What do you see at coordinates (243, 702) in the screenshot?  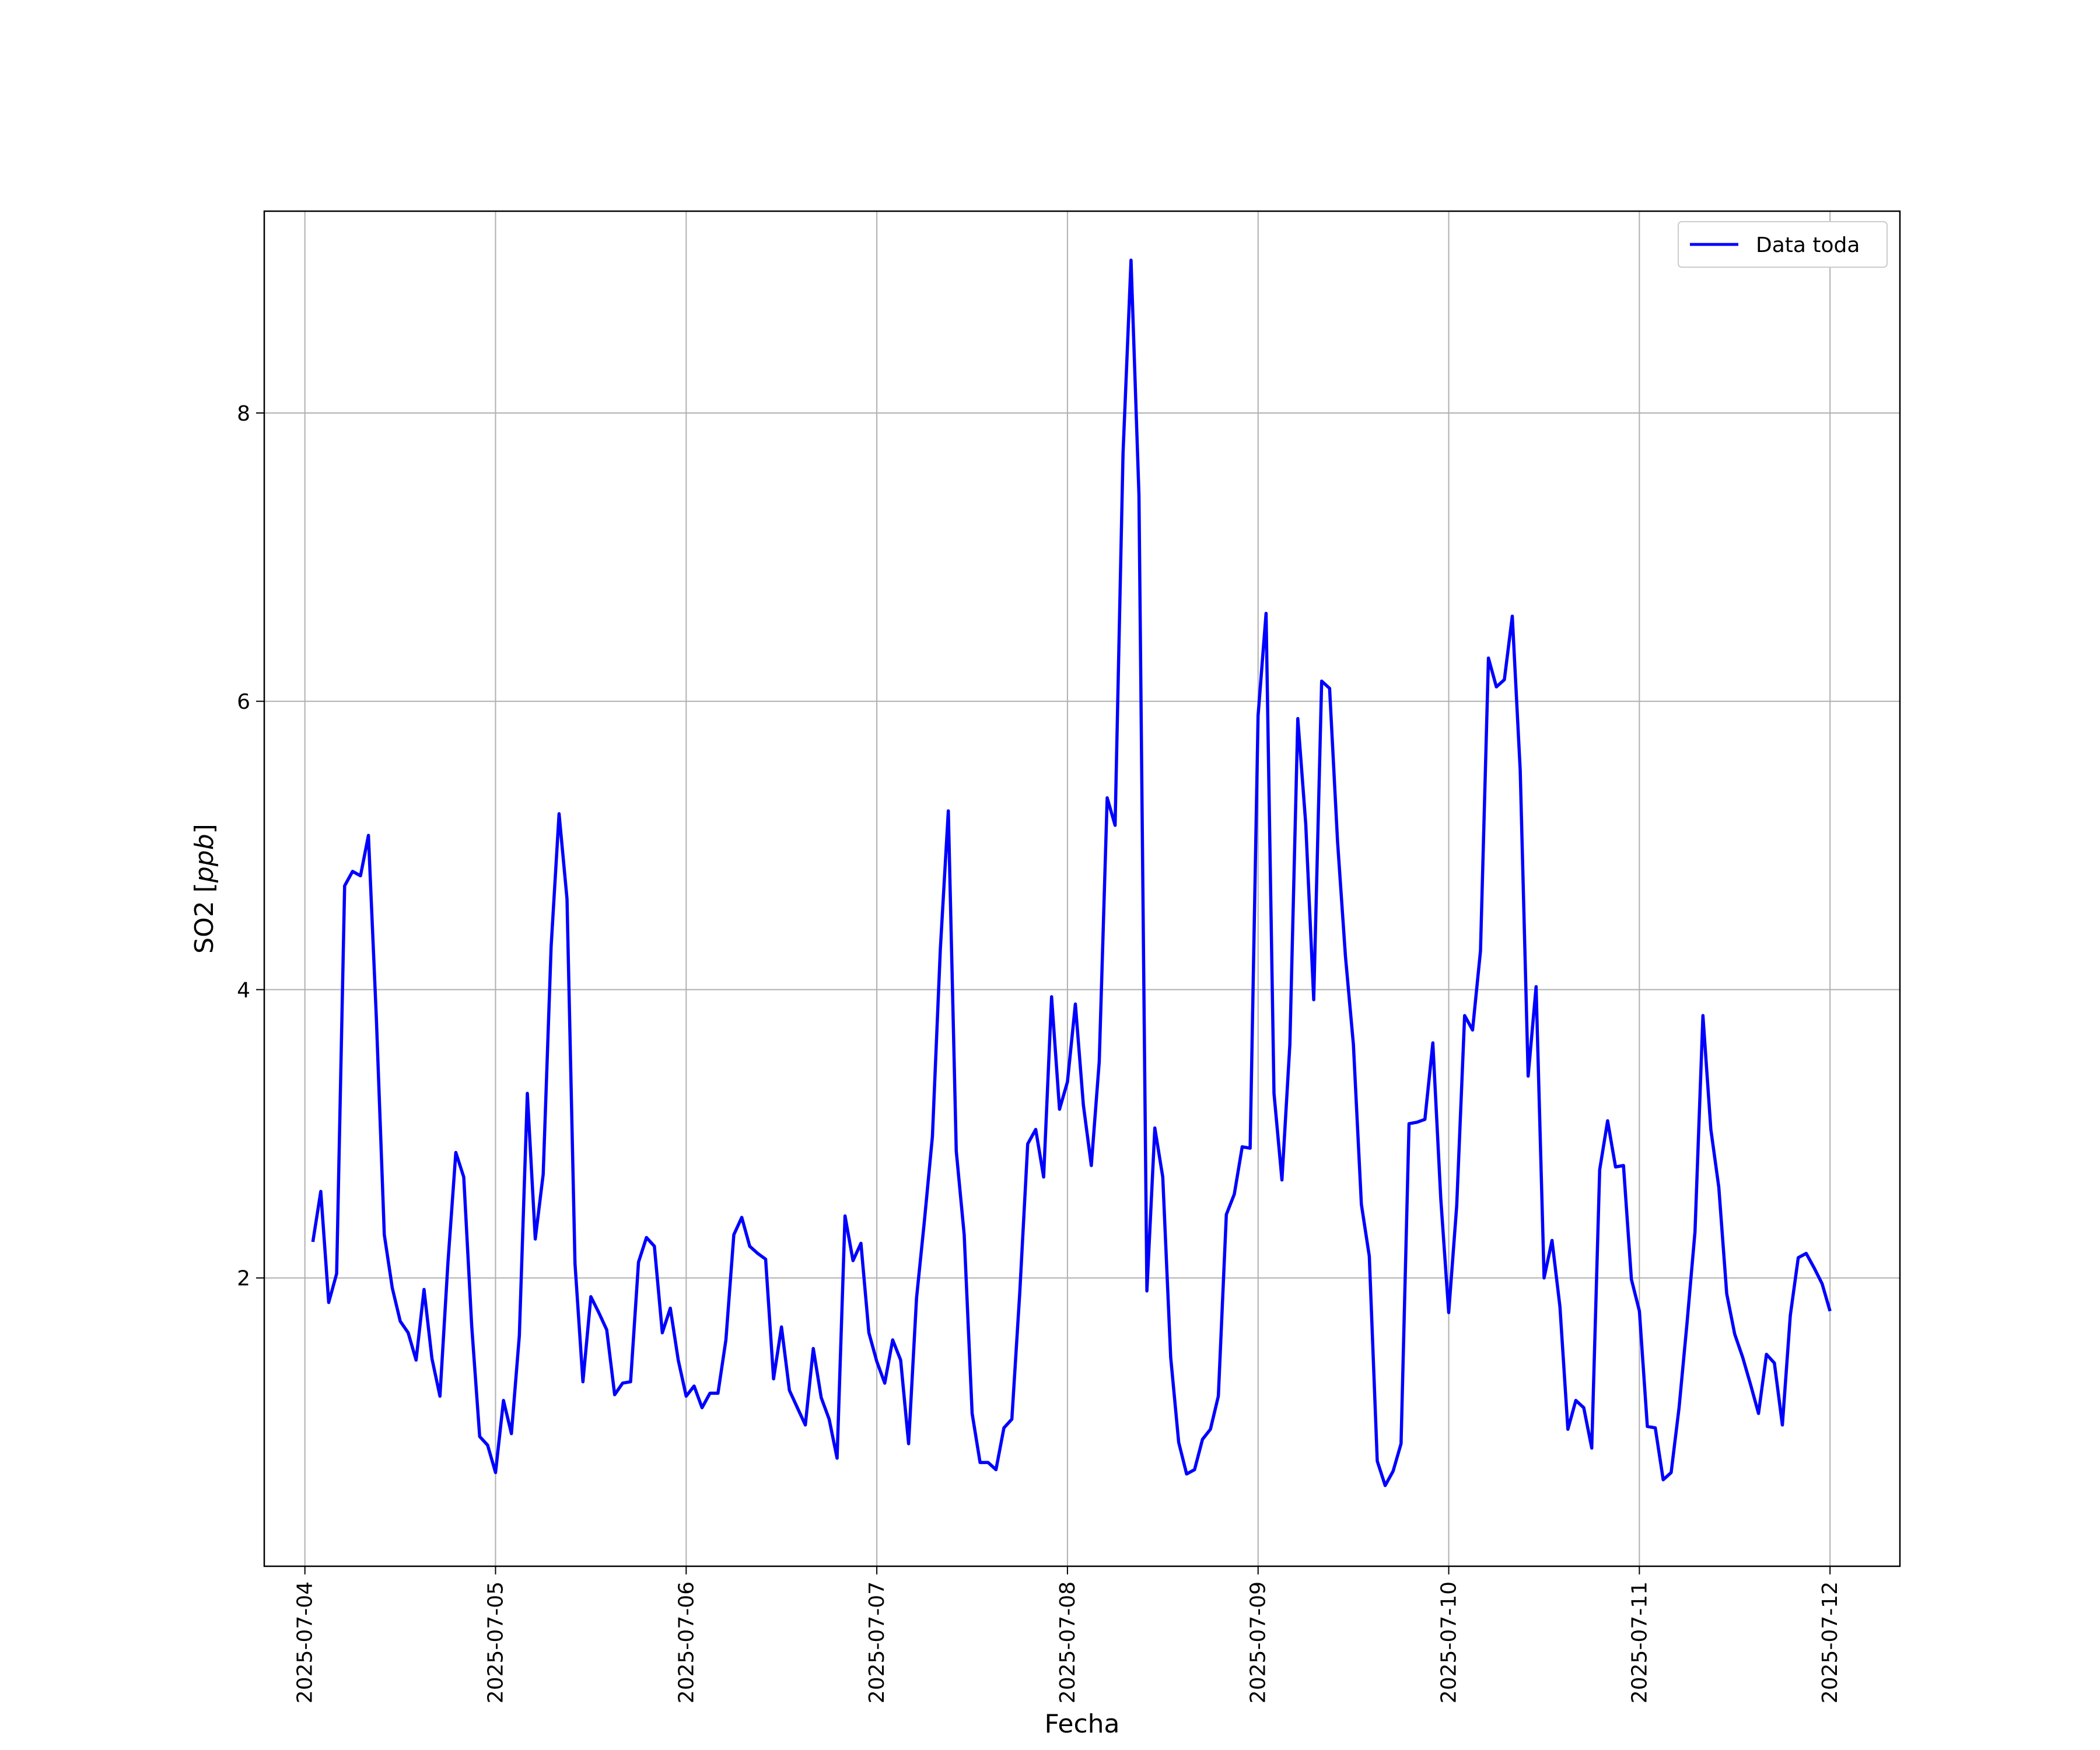 I see `y-tick-label: 6` at bounding box center [243, 702].